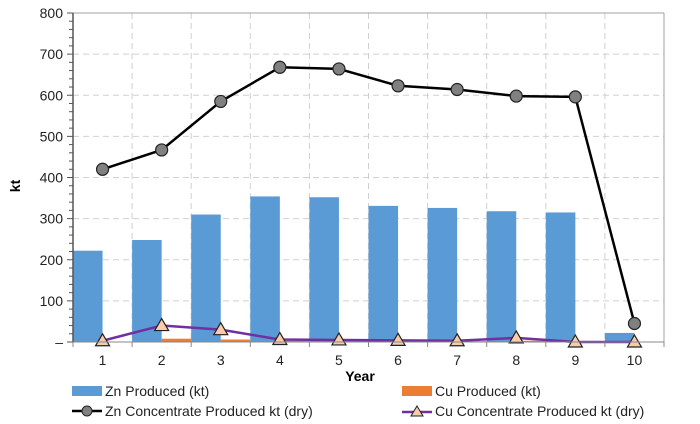  What do you see at coordinates (52, 54) in the screenshot?
I see `y-tick-label: 700` at bounding box center [52, 54].